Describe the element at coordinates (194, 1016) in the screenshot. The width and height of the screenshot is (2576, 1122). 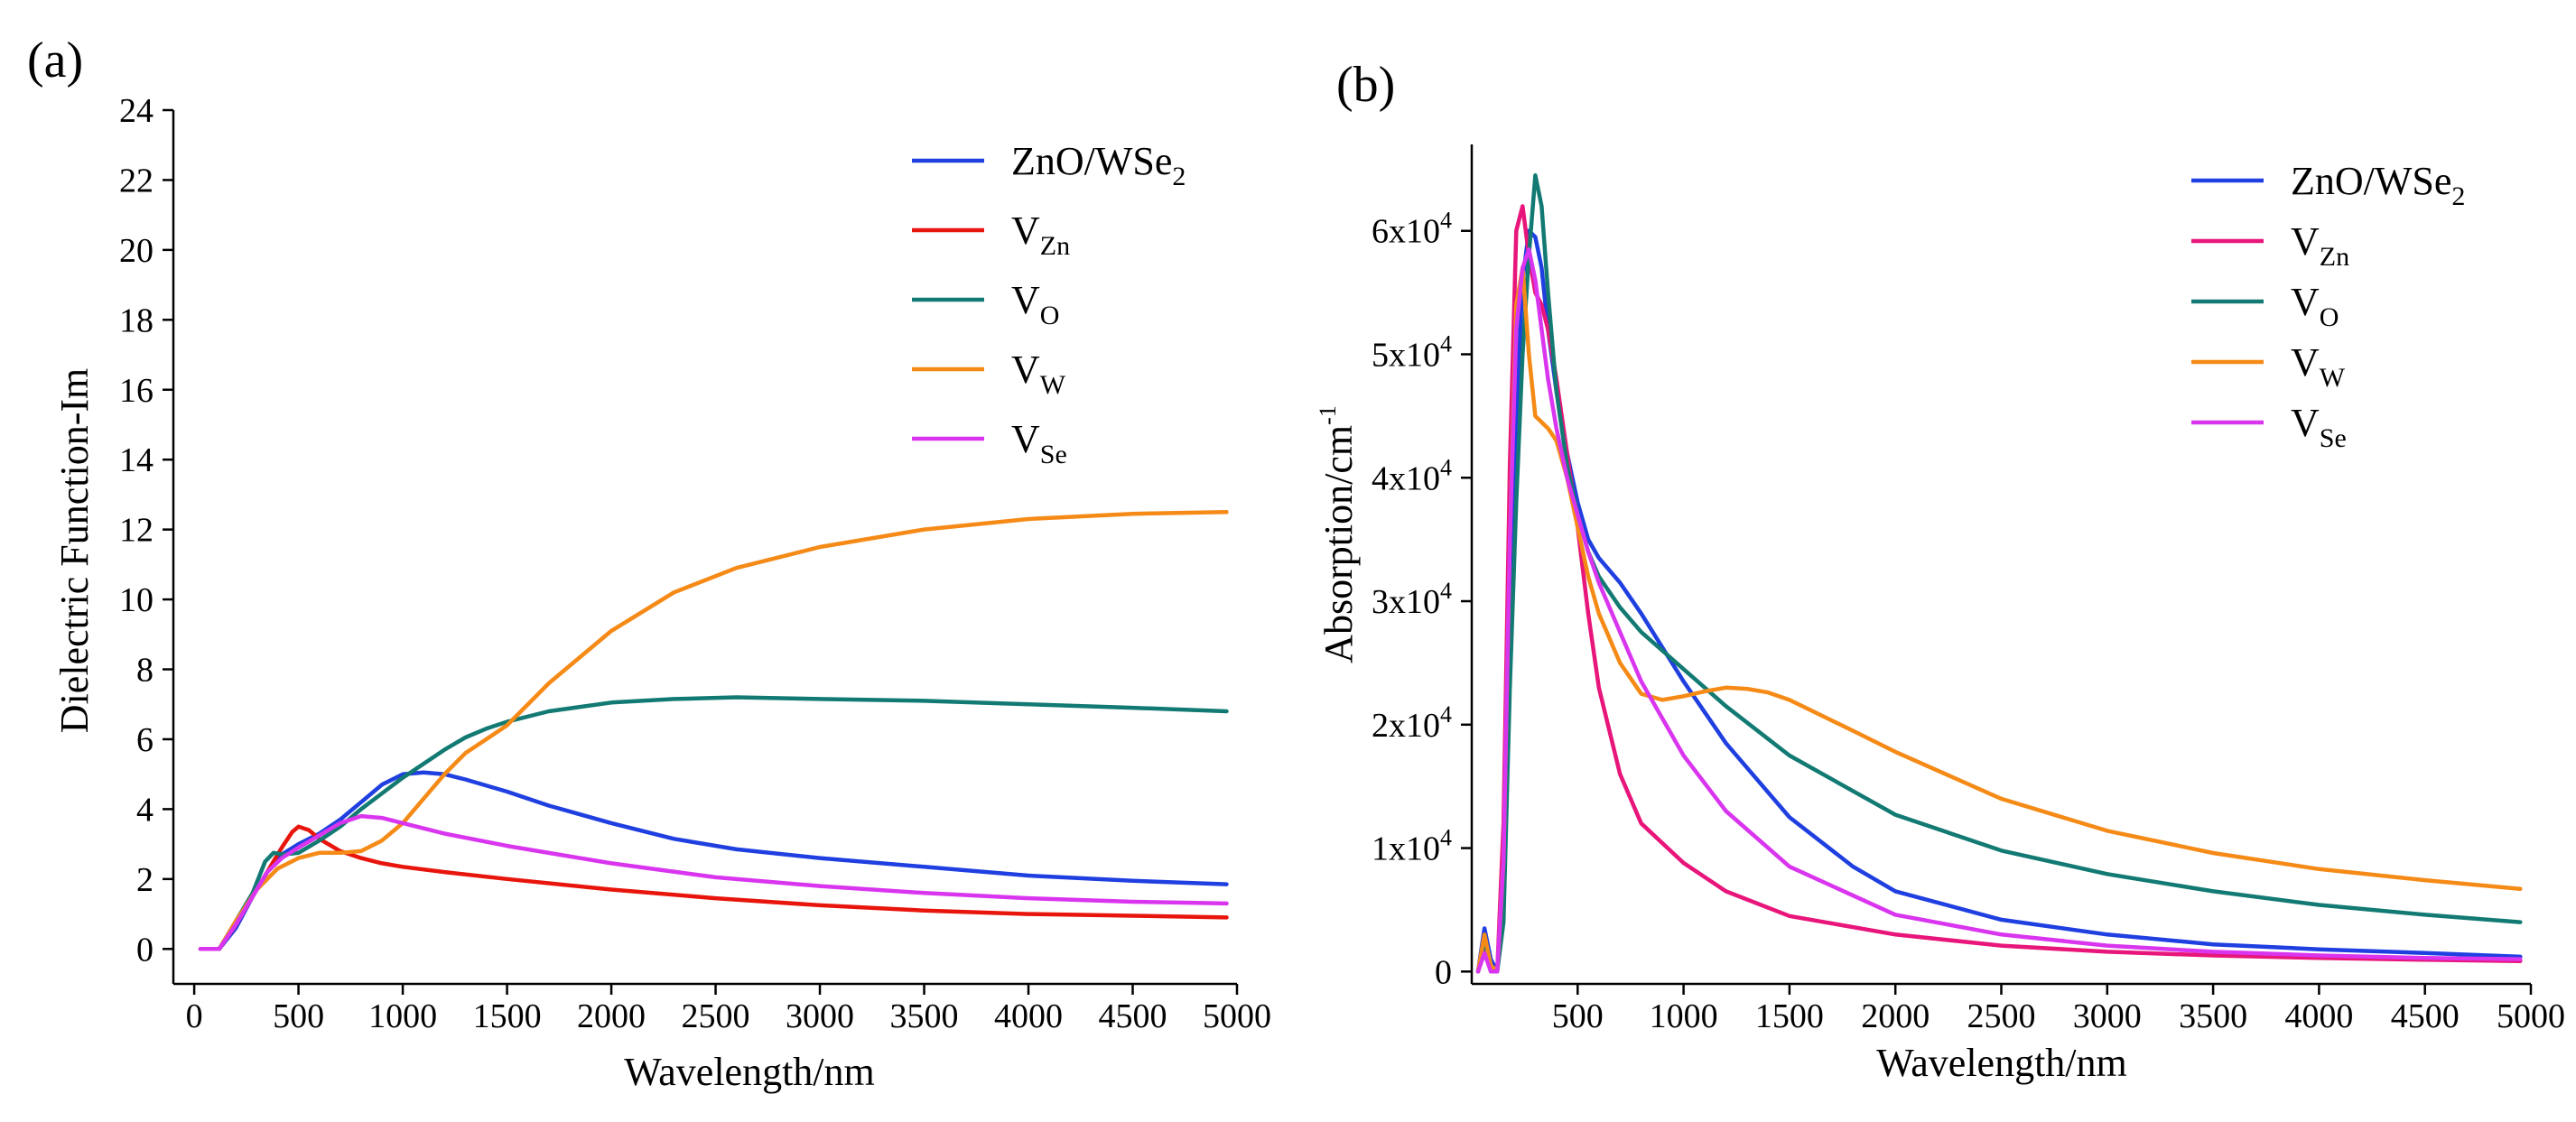
I see `x-tick-label: 0` at that location.